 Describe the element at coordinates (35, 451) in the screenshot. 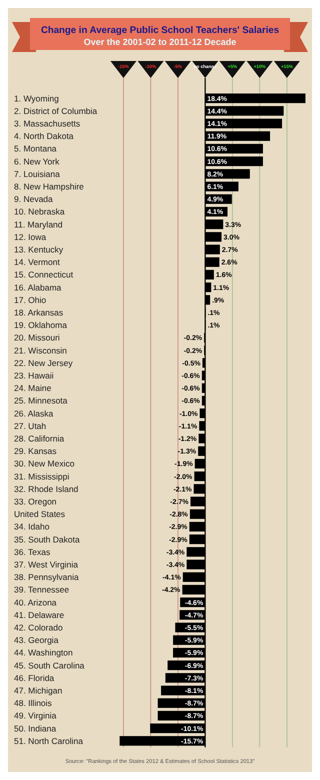

I see `y-tick-label: 29. Kansas` at that location.